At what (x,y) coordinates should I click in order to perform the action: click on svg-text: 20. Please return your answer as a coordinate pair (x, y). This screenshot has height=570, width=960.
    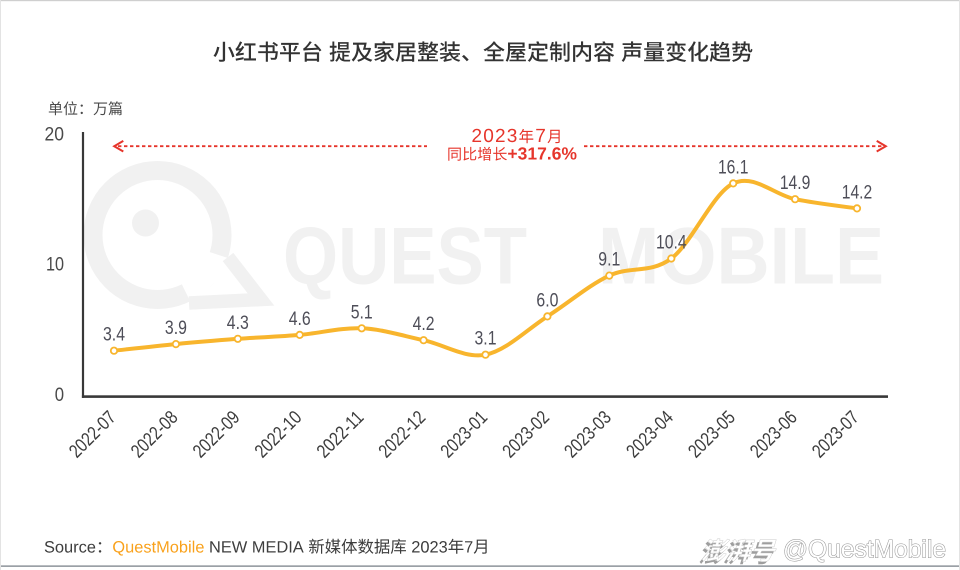
    Looking at the image, I should click on (55, 135).